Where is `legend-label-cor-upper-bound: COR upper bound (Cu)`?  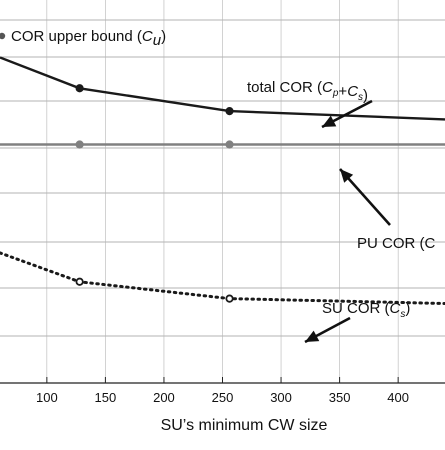
legend-label-cor-upper-bound: COR upper bound (Cu) is located at coordinates (88, 38).